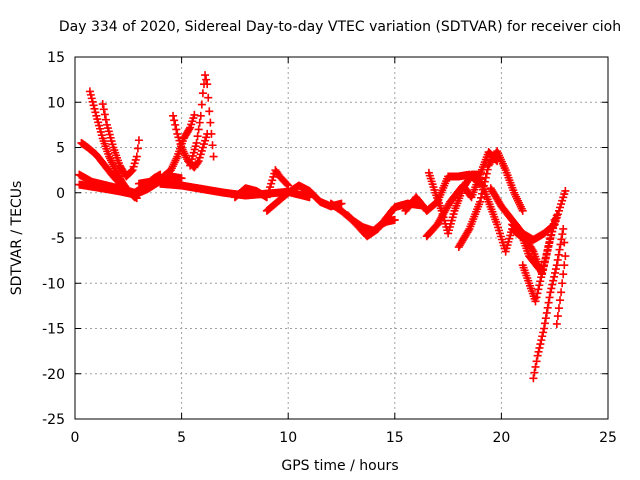  What do you see at coordinates (60, 149) in the screenshot?
I see `y-tick-label: 5` at bounding box center [60, 149].